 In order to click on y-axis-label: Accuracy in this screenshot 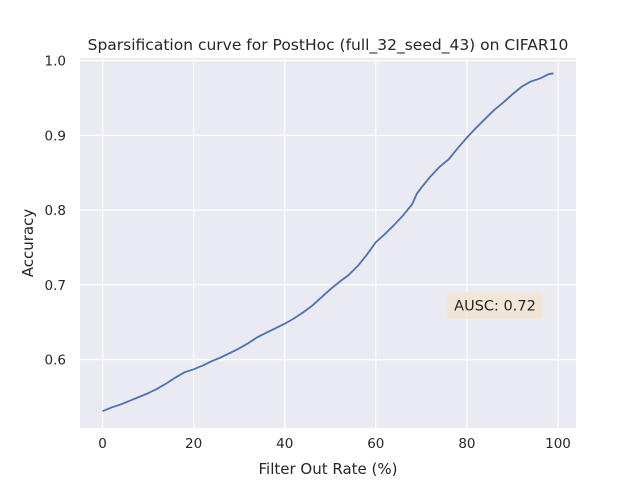, I will do `click(28, 243)`.